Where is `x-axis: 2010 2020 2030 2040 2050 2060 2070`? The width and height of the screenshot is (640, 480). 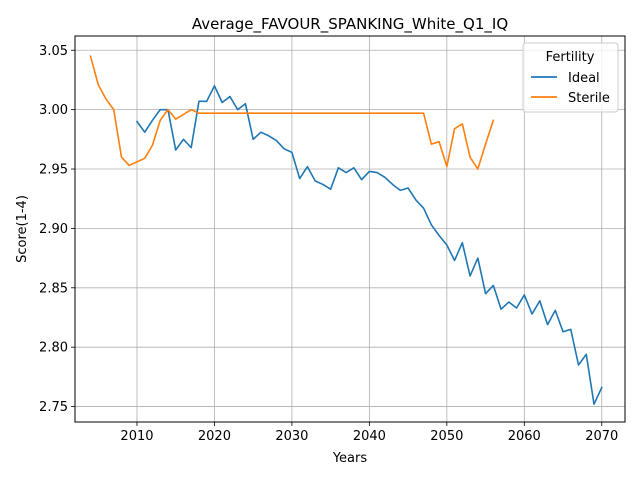 x-axis: 2010 2020 2030 2040 2050 2060 2070 is located at coordinates (369, 433).